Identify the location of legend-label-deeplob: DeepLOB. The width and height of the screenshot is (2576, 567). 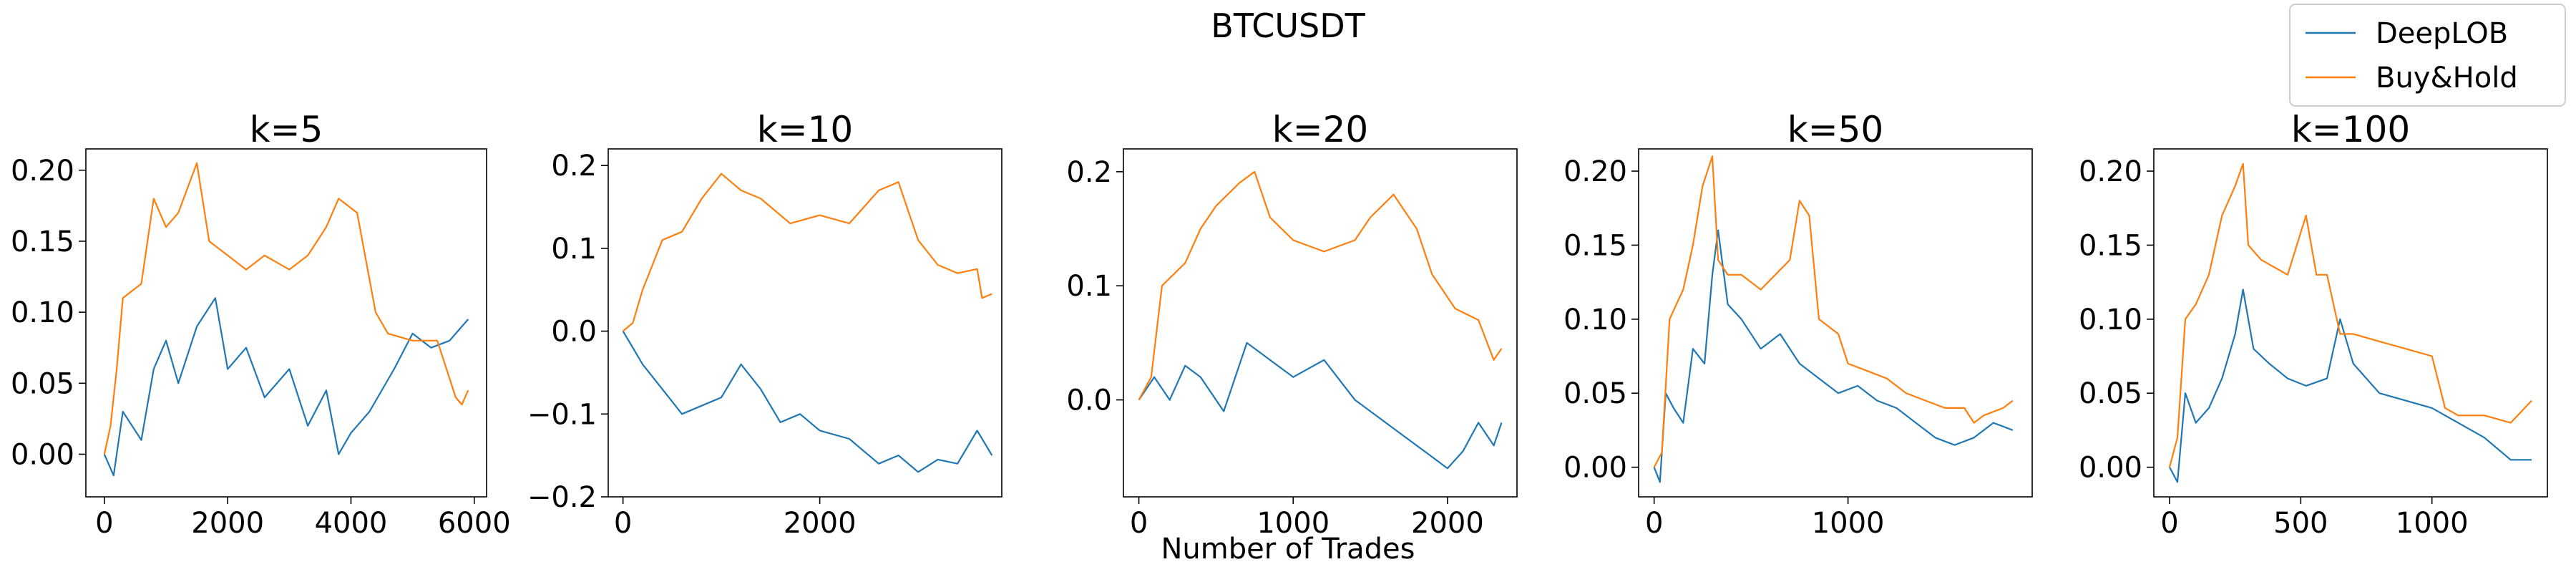
(2442, 33).